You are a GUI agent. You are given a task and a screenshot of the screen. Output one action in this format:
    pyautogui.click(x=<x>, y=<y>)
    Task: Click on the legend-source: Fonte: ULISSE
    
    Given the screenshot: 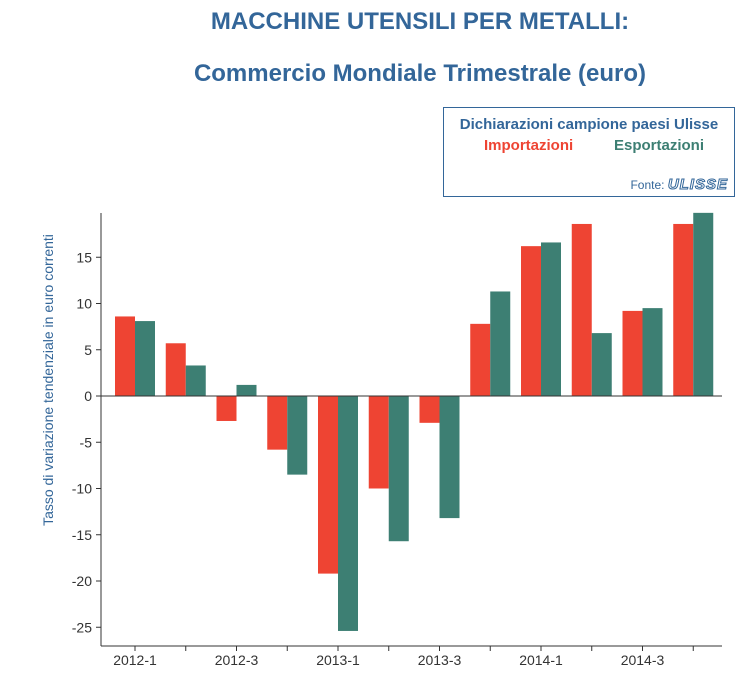 What is the action you would take?
    pyautogui.click(x=679, y=185)
    